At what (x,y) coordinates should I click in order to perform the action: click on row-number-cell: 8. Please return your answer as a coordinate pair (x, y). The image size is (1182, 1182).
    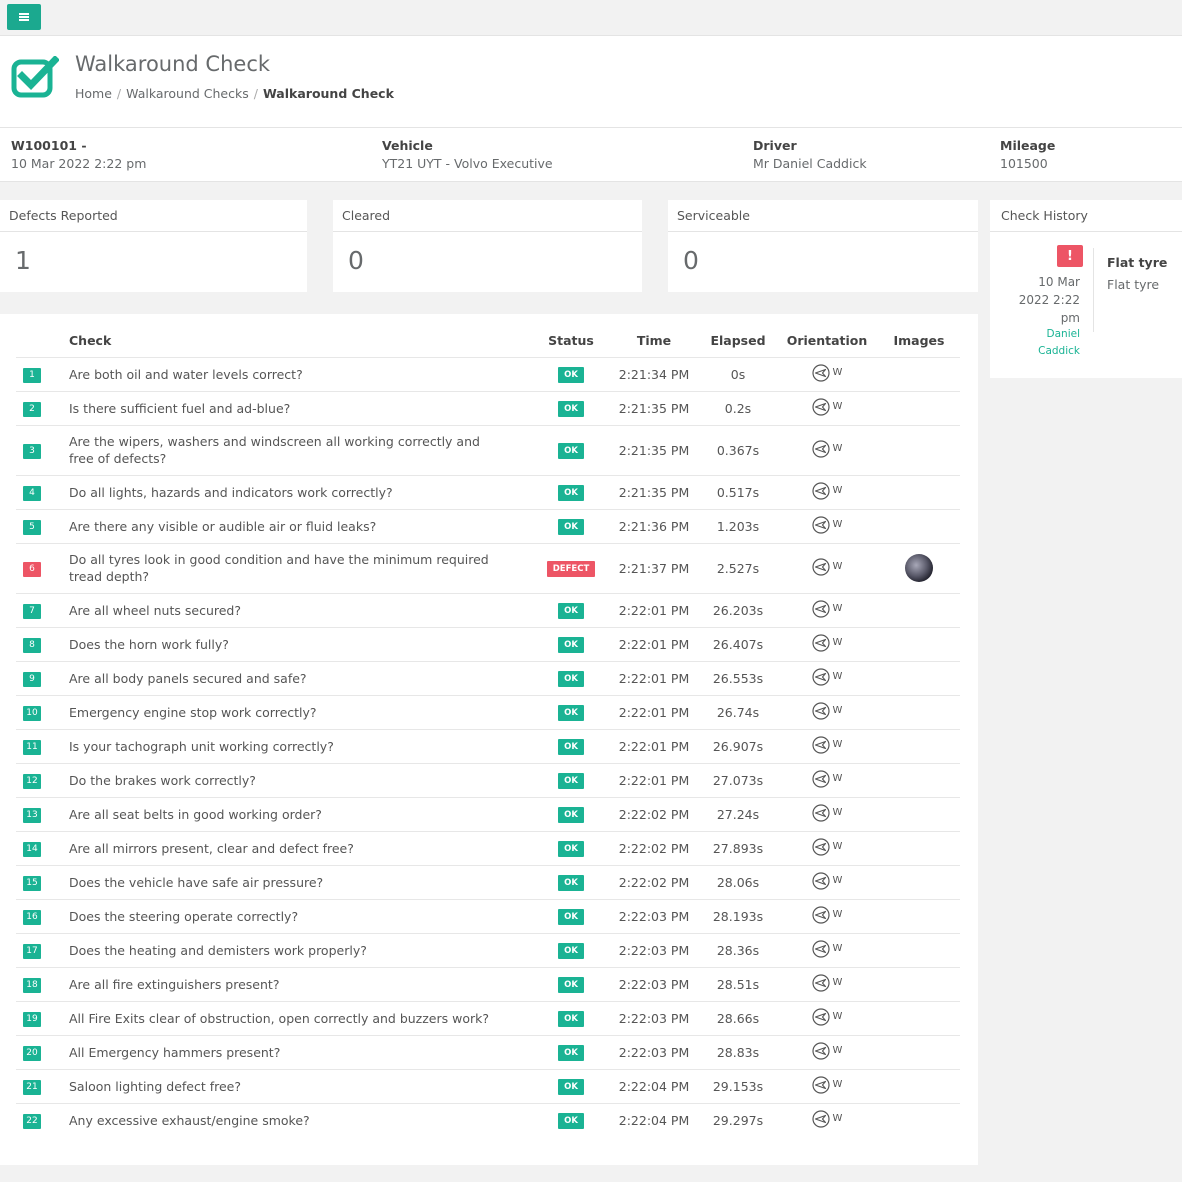
    Looking at the image, I should click on (34, 644).